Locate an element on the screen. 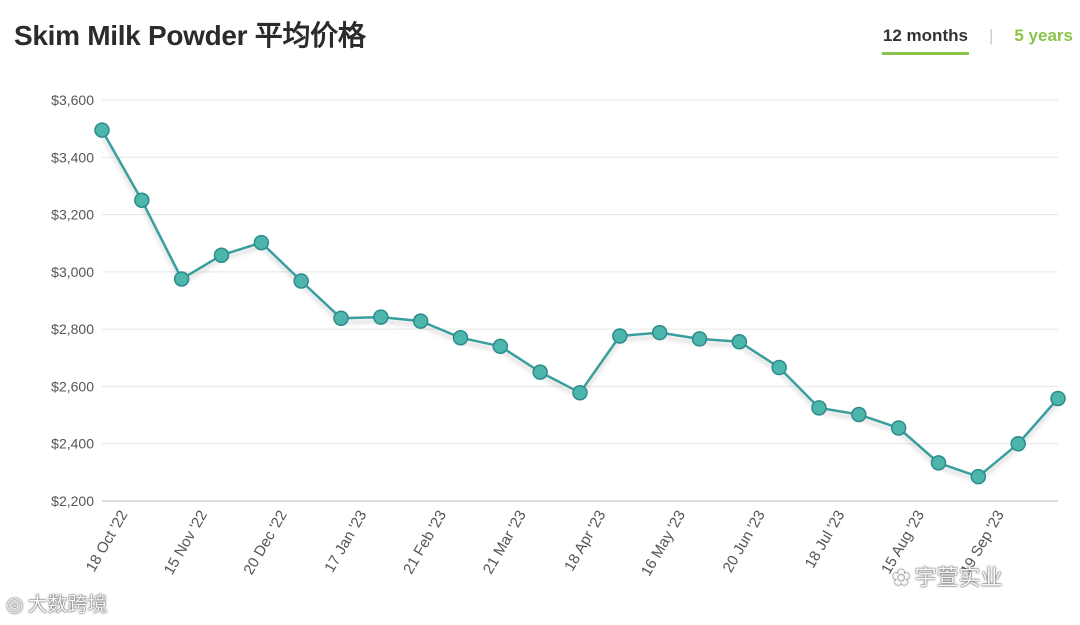 The height and width of the screenshot is (625, 1080). y-tick-label: $2,400 is located at coordinates (72, 444).